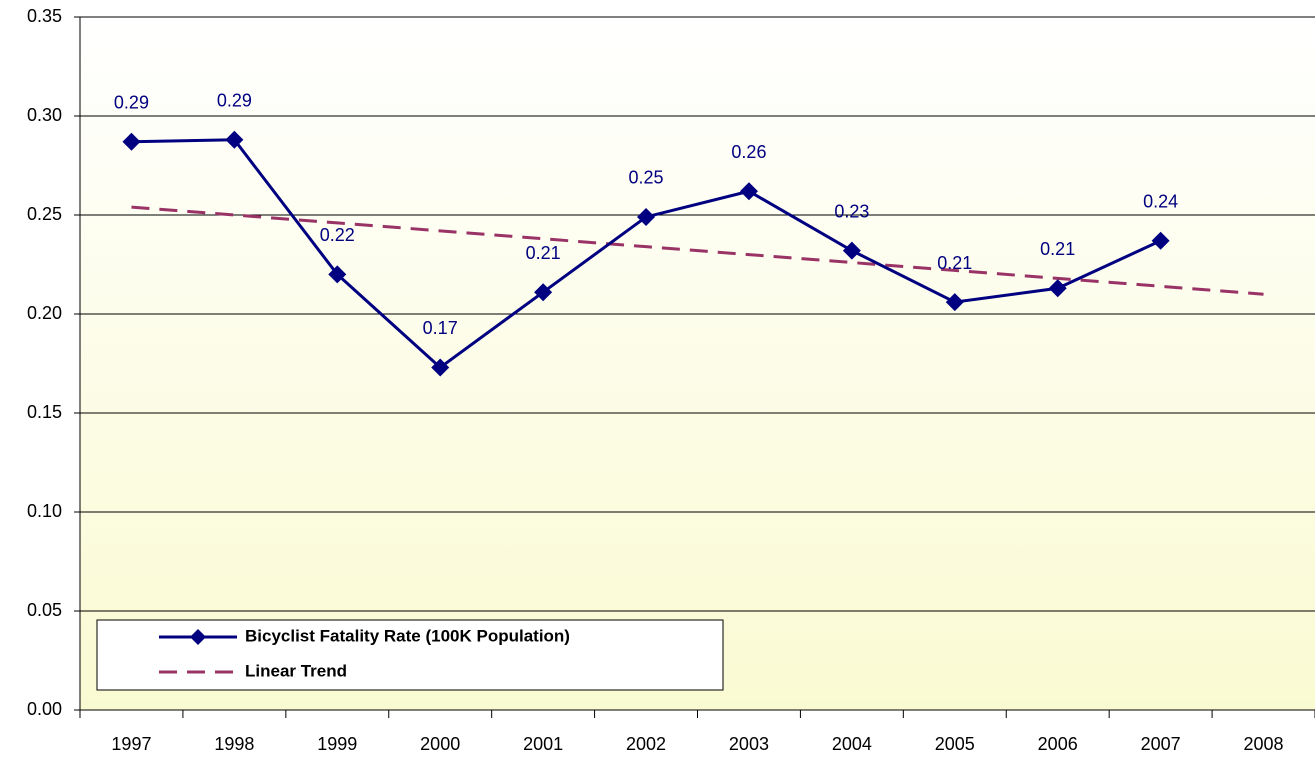 The width and height of the screenshot is (1315, 758). Describe the element at coordinates (749, 744) in the screenshot. I see `x-tick-label: 2003` at that location.